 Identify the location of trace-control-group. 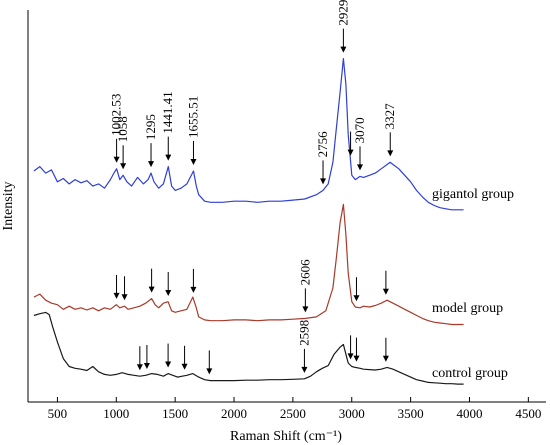
(248, 348).